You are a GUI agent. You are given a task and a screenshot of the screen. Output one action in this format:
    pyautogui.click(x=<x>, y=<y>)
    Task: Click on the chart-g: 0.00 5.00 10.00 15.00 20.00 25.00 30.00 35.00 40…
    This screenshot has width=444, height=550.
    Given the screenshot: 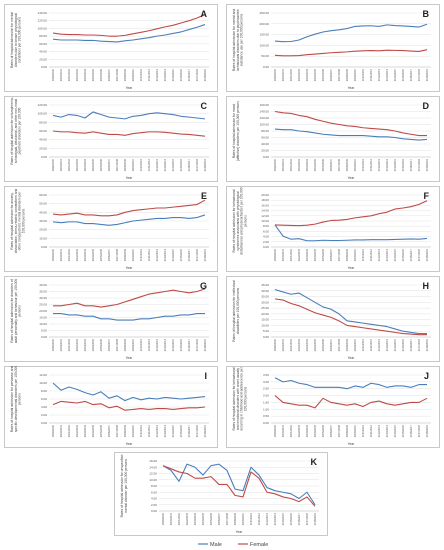 What is the action you would take?
    pyautogui.click(x=109, y=319)
    